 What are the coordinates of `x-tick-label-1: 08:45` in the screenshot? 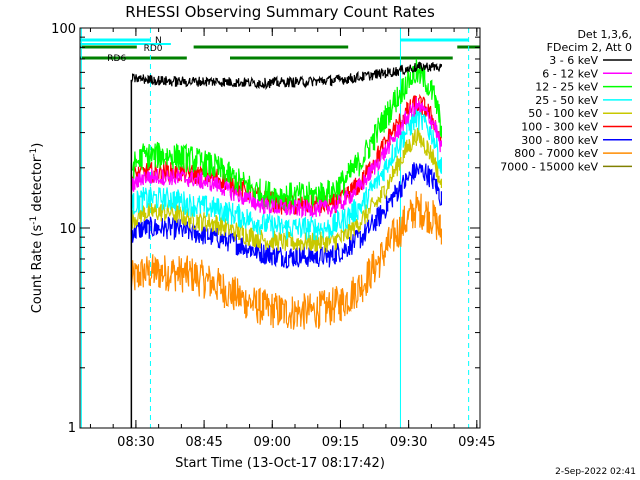 It's located at (203, 442).